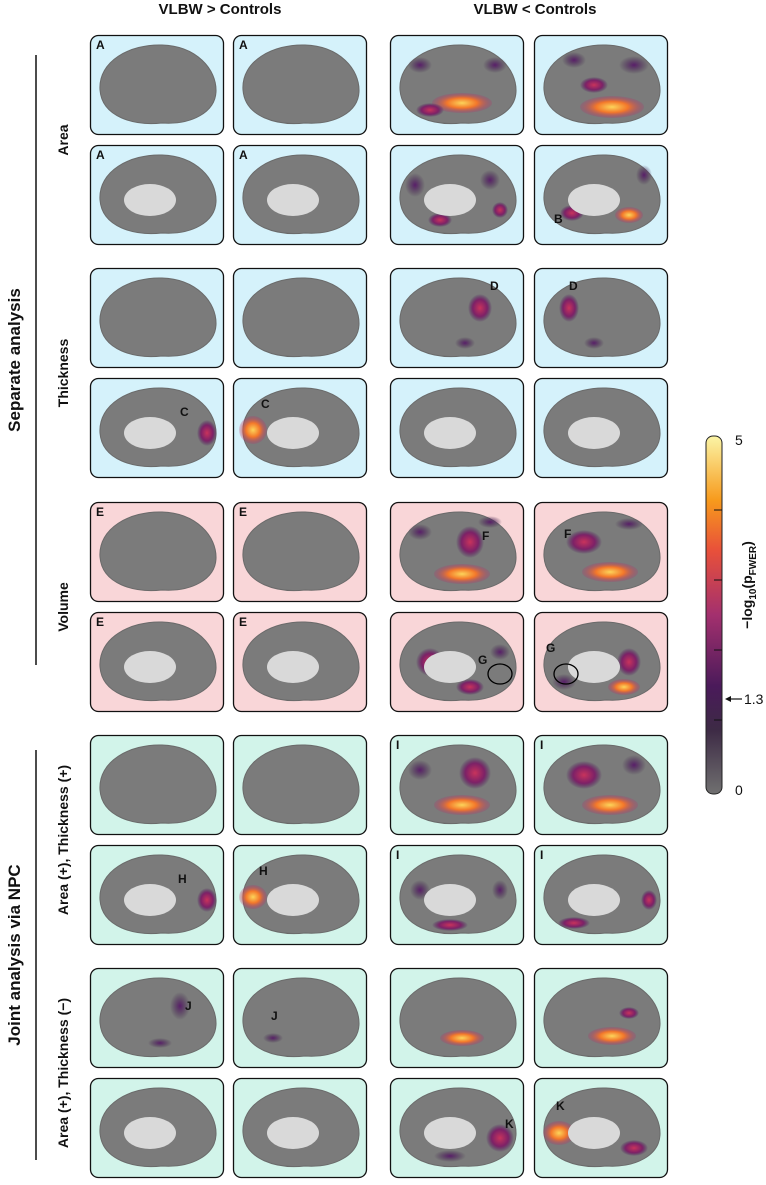  What do you see at coordinates (573, 286) in the screenshot?
I see `panel-letter: D` at bounding box center [573, 286].